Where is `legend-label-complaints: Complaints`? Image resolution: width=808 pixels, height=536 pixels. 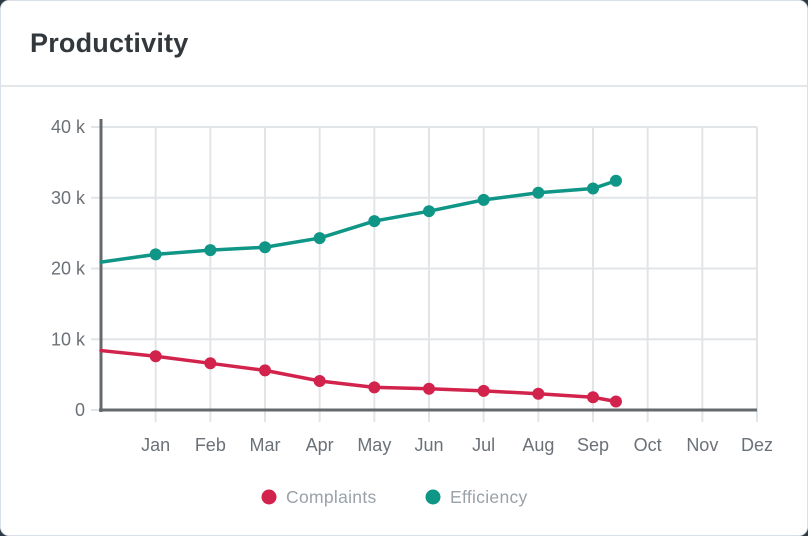 legend-label-complaints: Complaints is located at coordinates (331, 497).